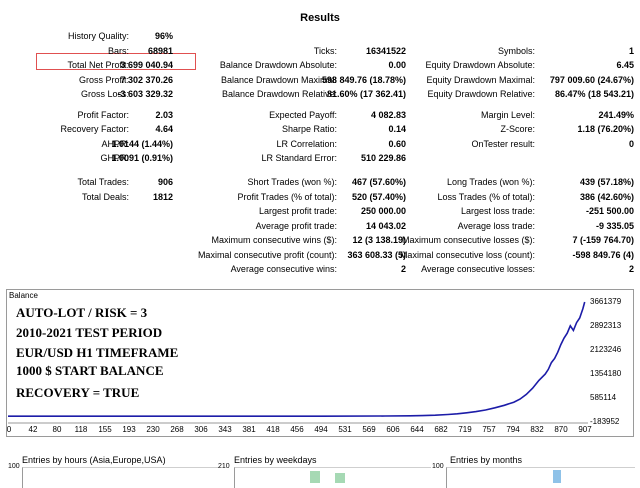 This screenshot has width=640, height=488. I want to click on entries-by-weekdays-axis: 210, so click(224, 466).